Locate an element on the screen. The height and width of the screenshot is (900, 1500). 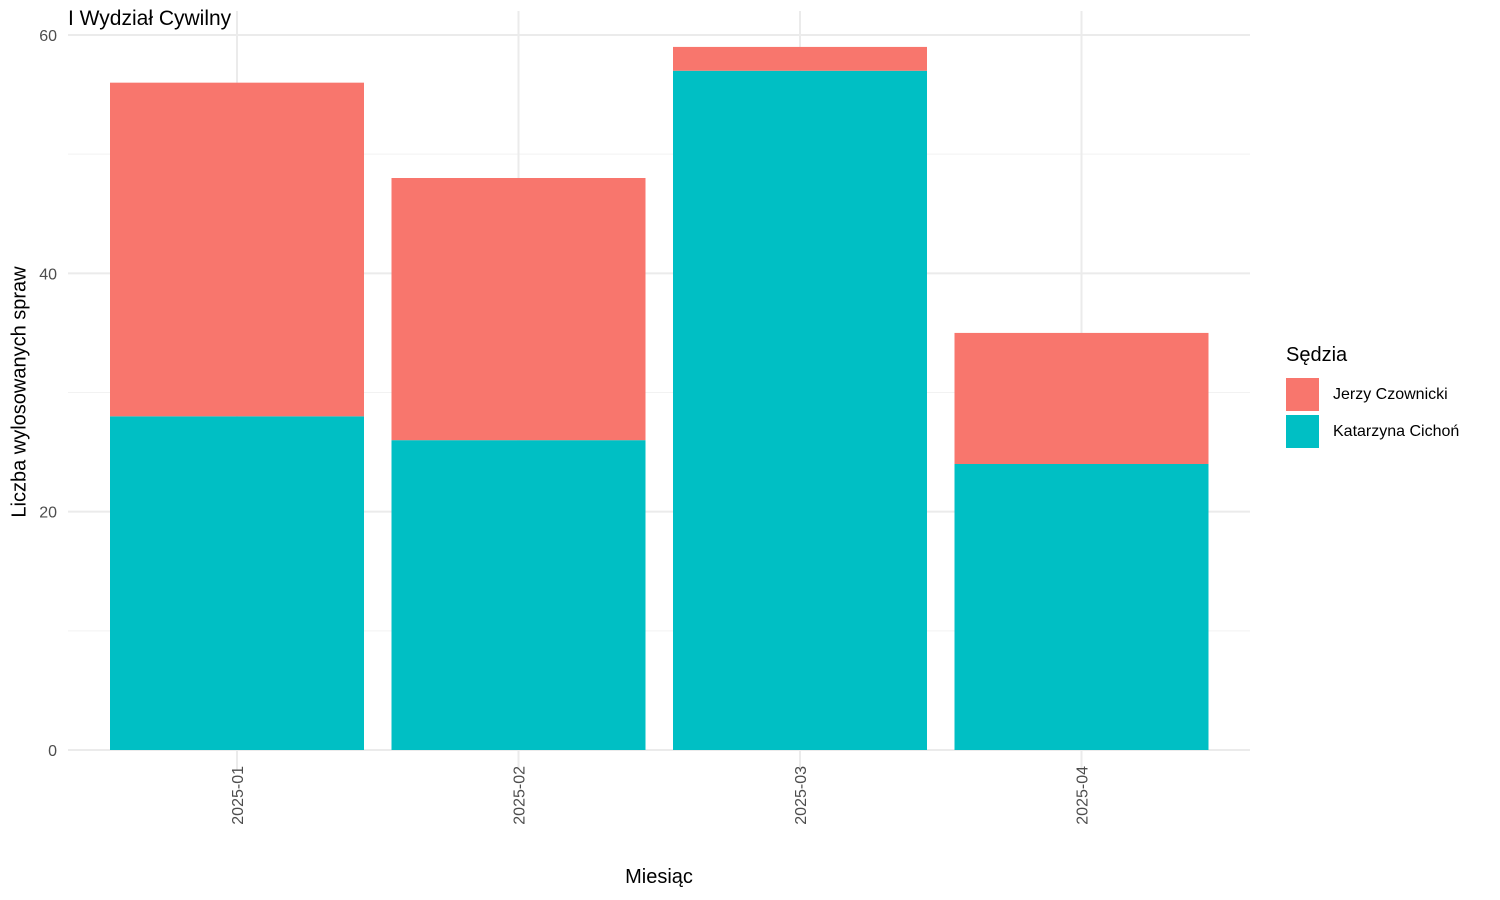
legend-item-katarzyna-cichon: Katarzyna Cichoń is located at coordinates (1372, 431).